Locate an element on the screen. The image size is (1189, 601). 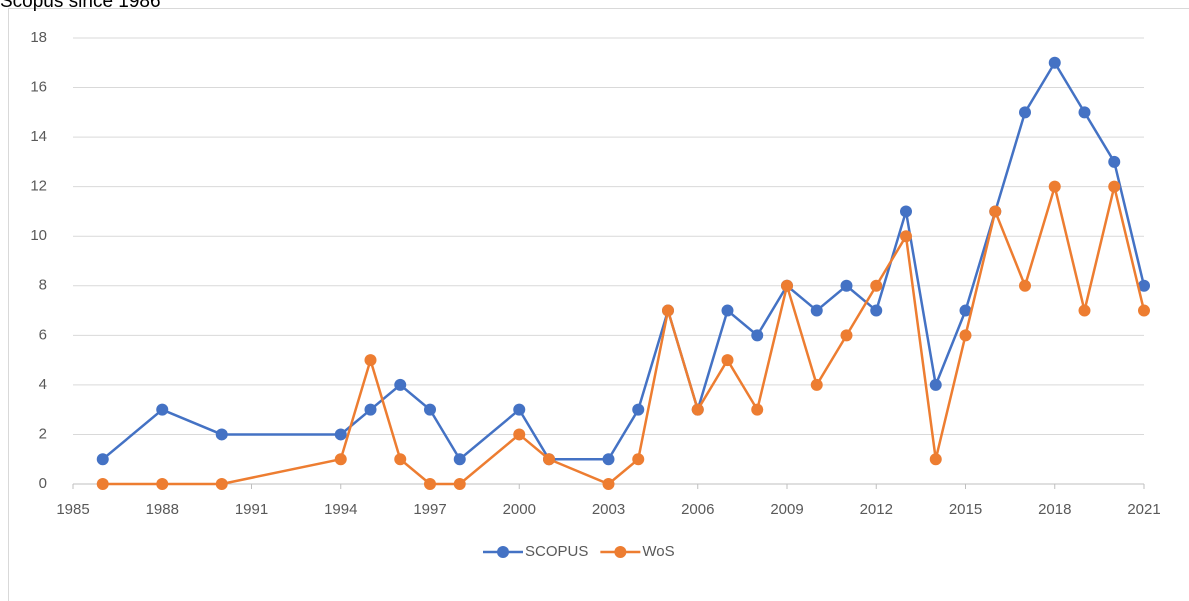
x-tick-label: 2000 is located at coordinates (519, 509).